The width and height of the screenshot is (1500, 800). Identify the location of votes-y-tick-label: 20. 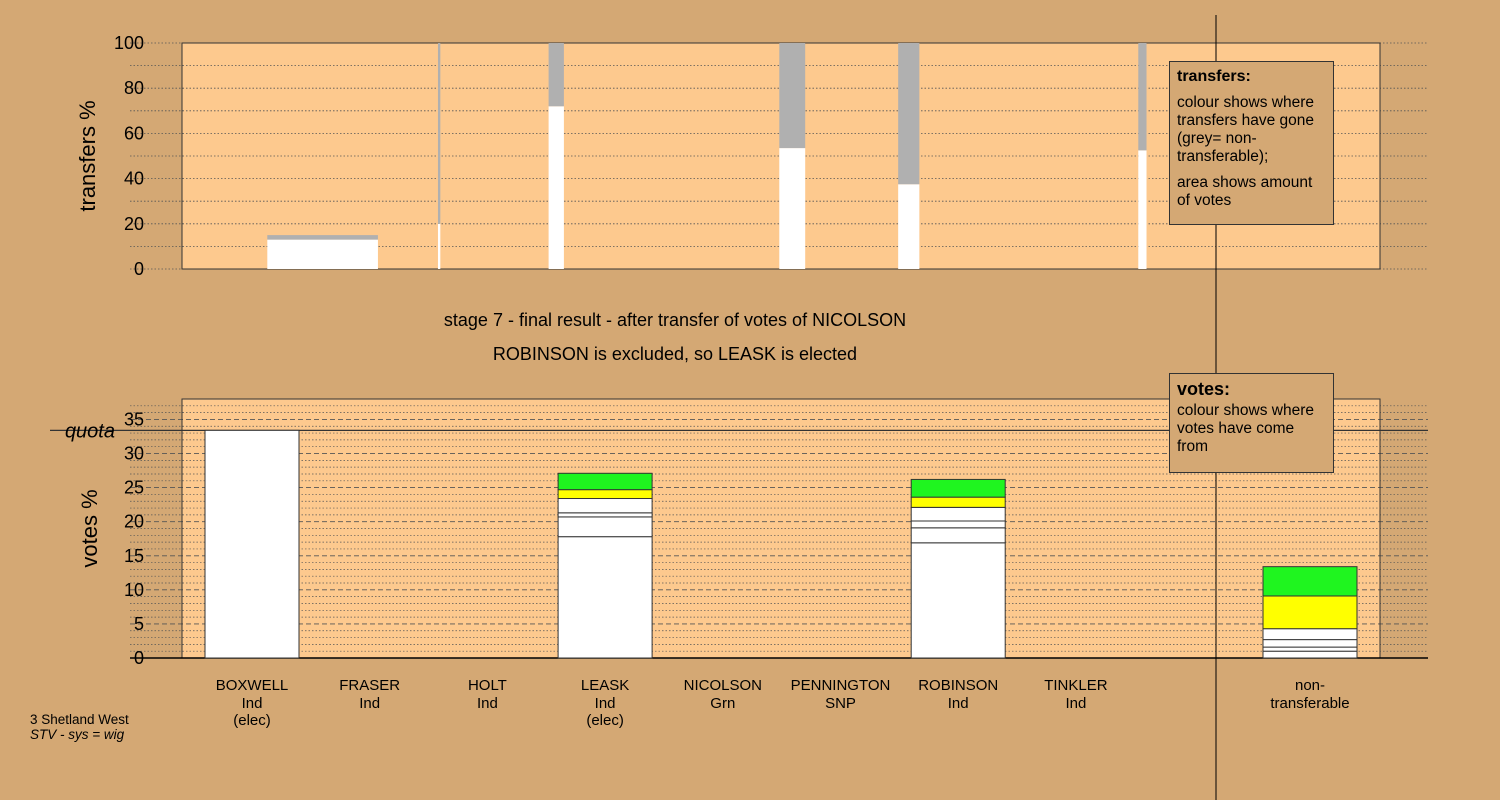
(134, 522).